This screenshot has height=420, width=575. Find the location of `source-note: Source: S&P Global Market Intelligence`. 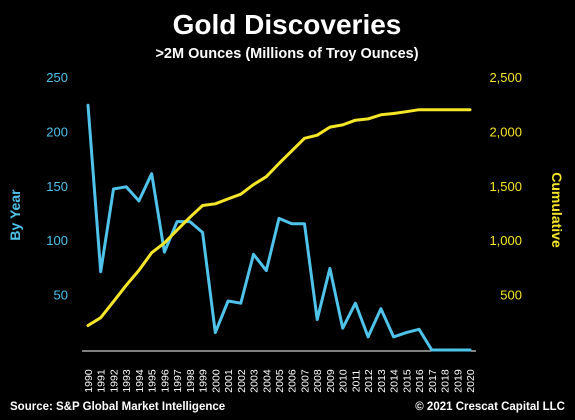

source-note: Source: S&P Global Market Intelligence is located at coordinates (117, 407).